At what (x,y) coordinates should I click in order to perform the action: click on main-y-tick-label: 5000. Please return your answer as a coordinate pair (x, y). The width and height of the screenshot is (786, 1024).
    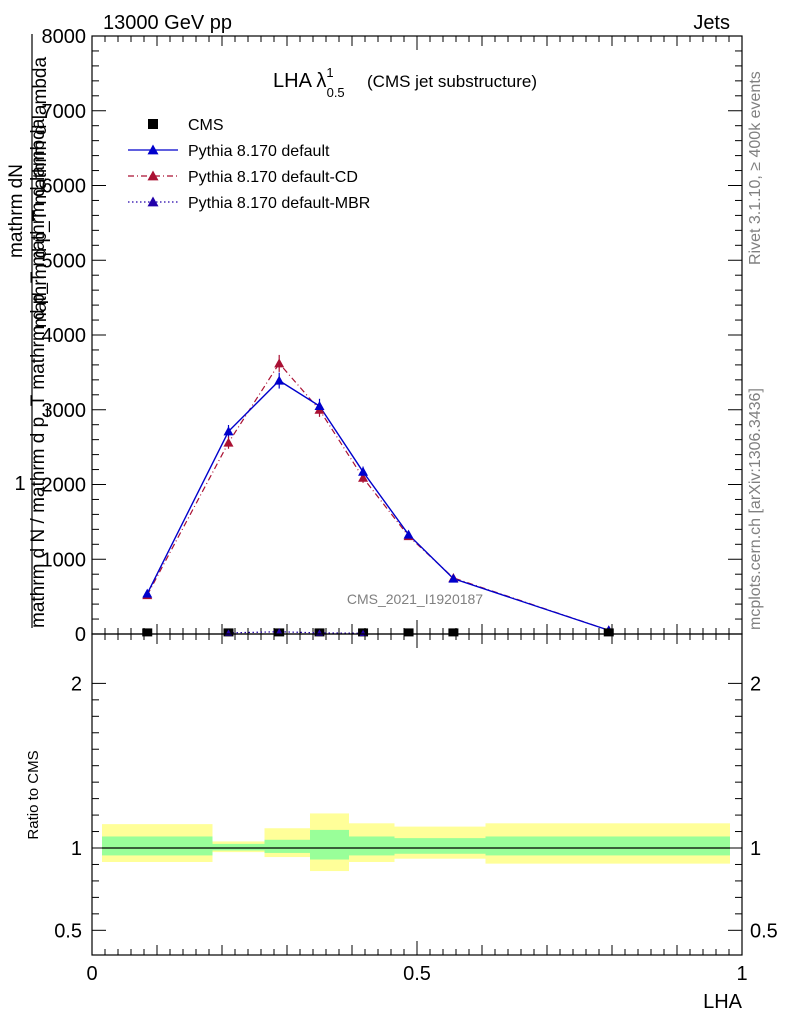
    Looking at the image, I should click on (64, 261).